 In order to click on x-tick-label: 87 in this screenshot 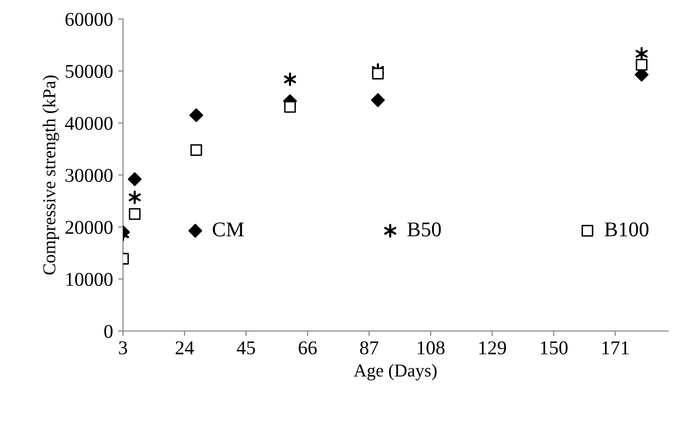, I will do `click(369, 347)`.